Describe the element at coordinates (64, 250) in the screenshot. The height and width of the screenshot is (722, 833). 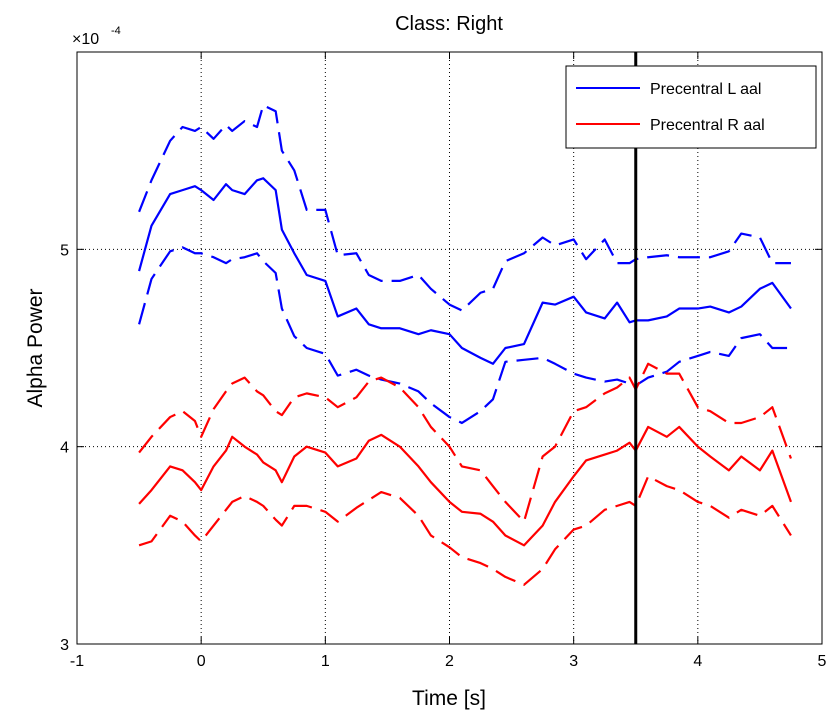
I see `y-tick-label: 5` at that location.